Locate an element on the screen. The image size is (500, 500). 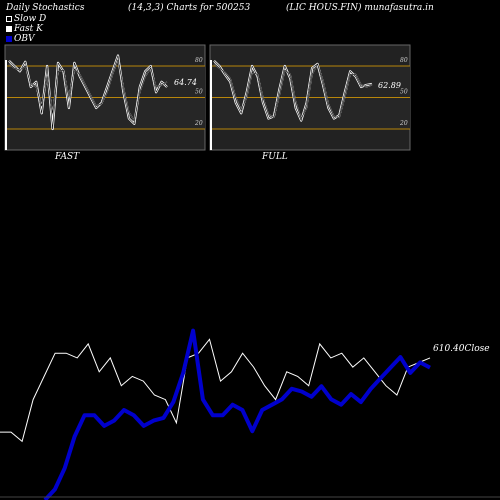
ytick-label-fast-80: 80 is located at coordinates (199, 60).